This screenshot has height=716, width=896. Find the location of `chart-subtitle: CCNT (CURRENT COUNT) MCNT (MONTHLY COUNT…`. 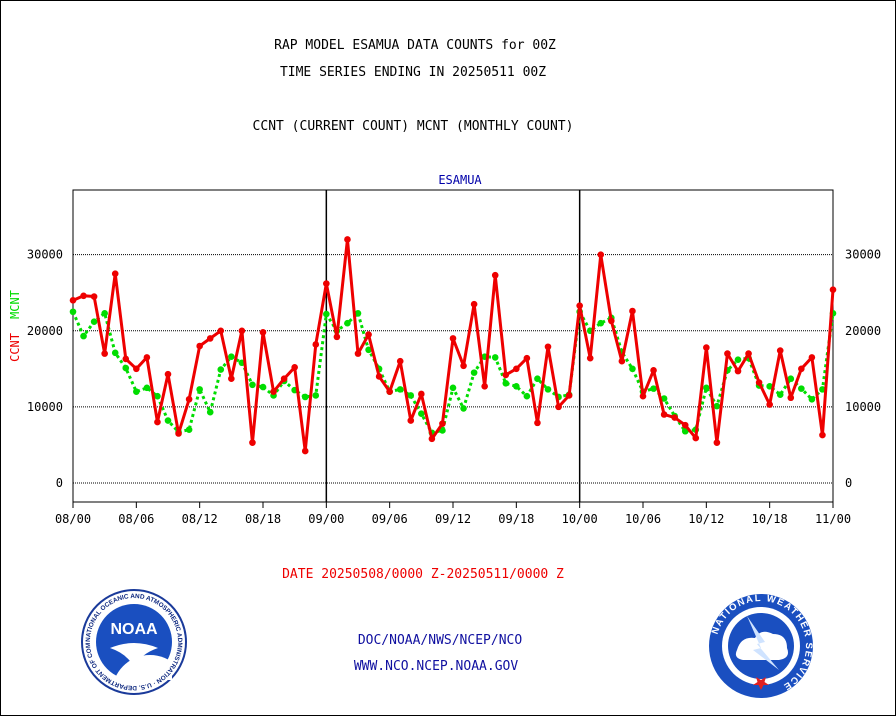

chart-subtitle: CCNT (CURRENT COUNT) MCNT (MONTHLY COUNT… is located at coordinates (413, 126).